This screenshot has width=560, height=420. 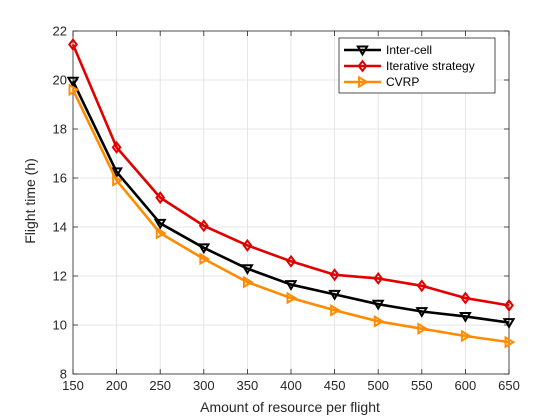 I want to click on y-tick-label: 20, so click(x=60, y=80).